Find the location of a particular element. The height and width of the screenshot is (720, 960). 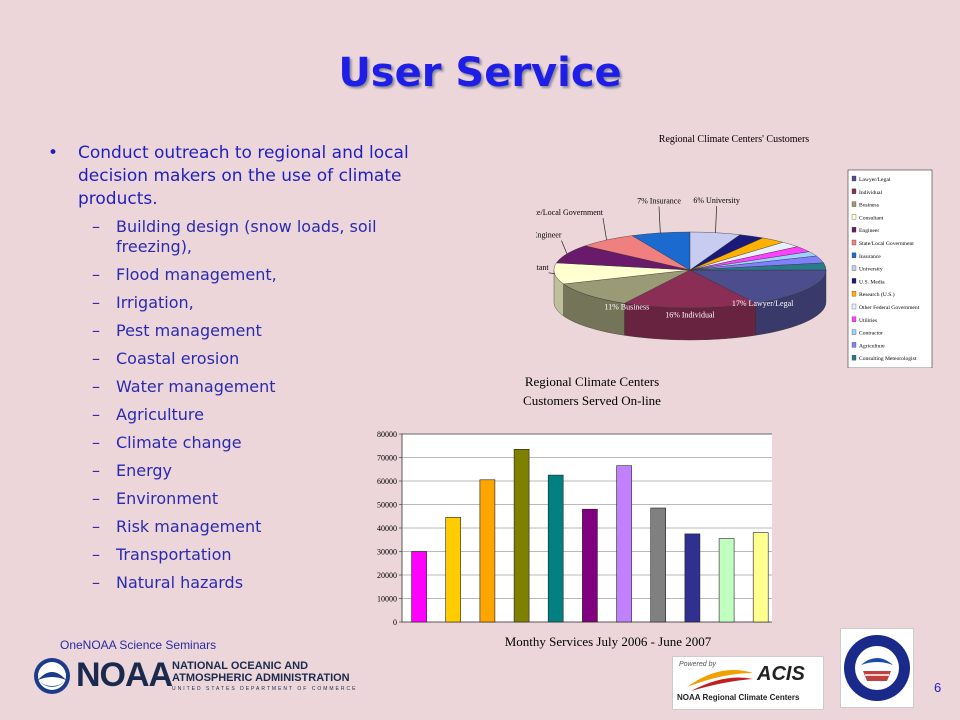

noaa-line-2: ATMOSPHERIC ADMINISTRATION is located at coordinates (261, 678).